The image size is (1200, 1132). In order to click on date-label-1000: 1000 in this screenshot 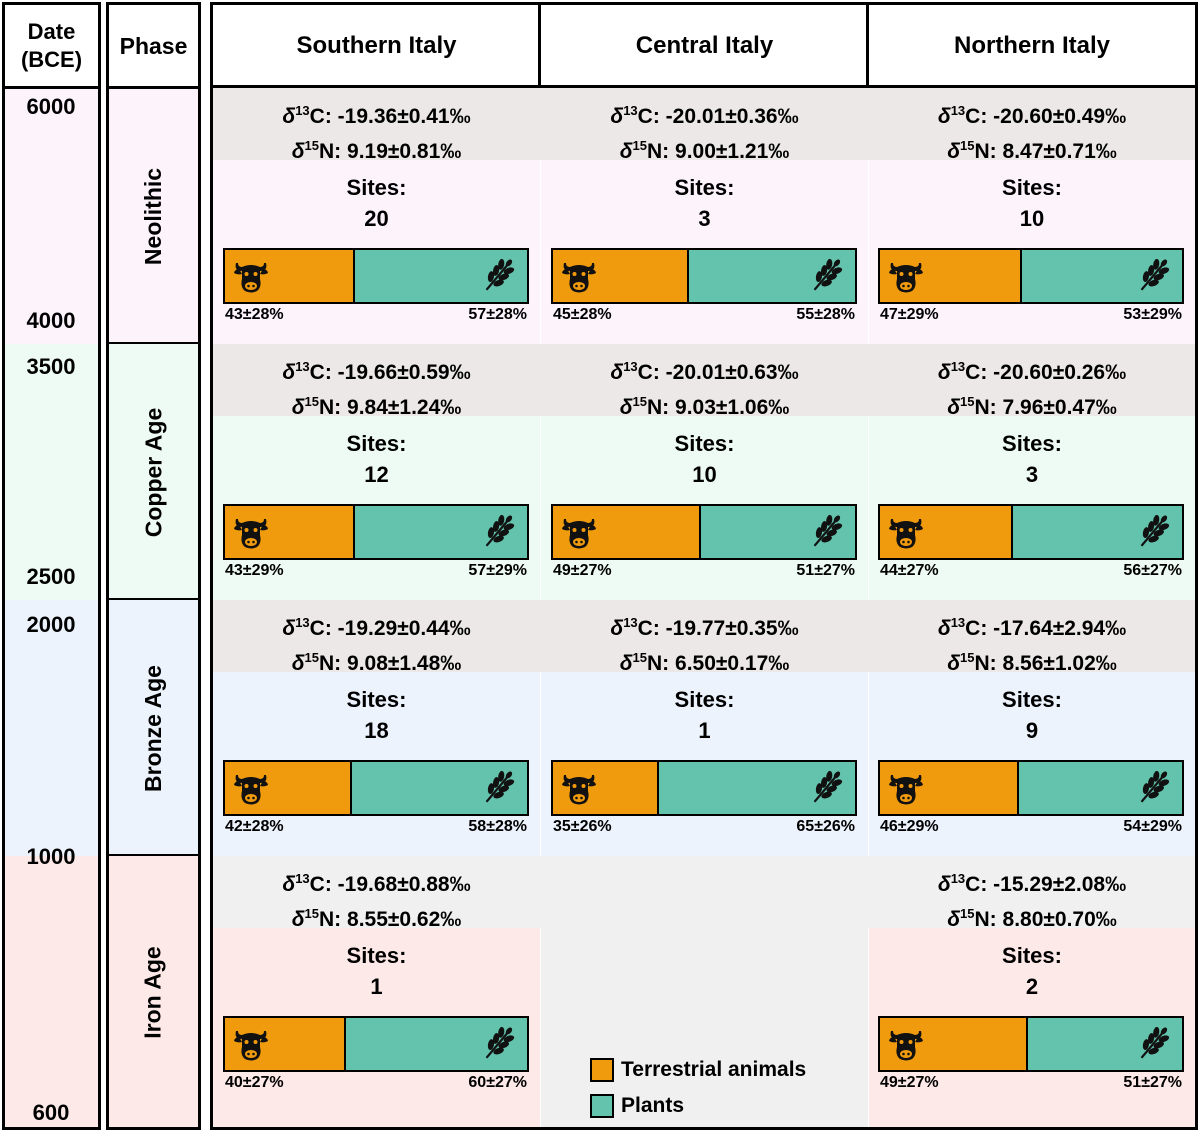, I will do `click(51, 856)`.